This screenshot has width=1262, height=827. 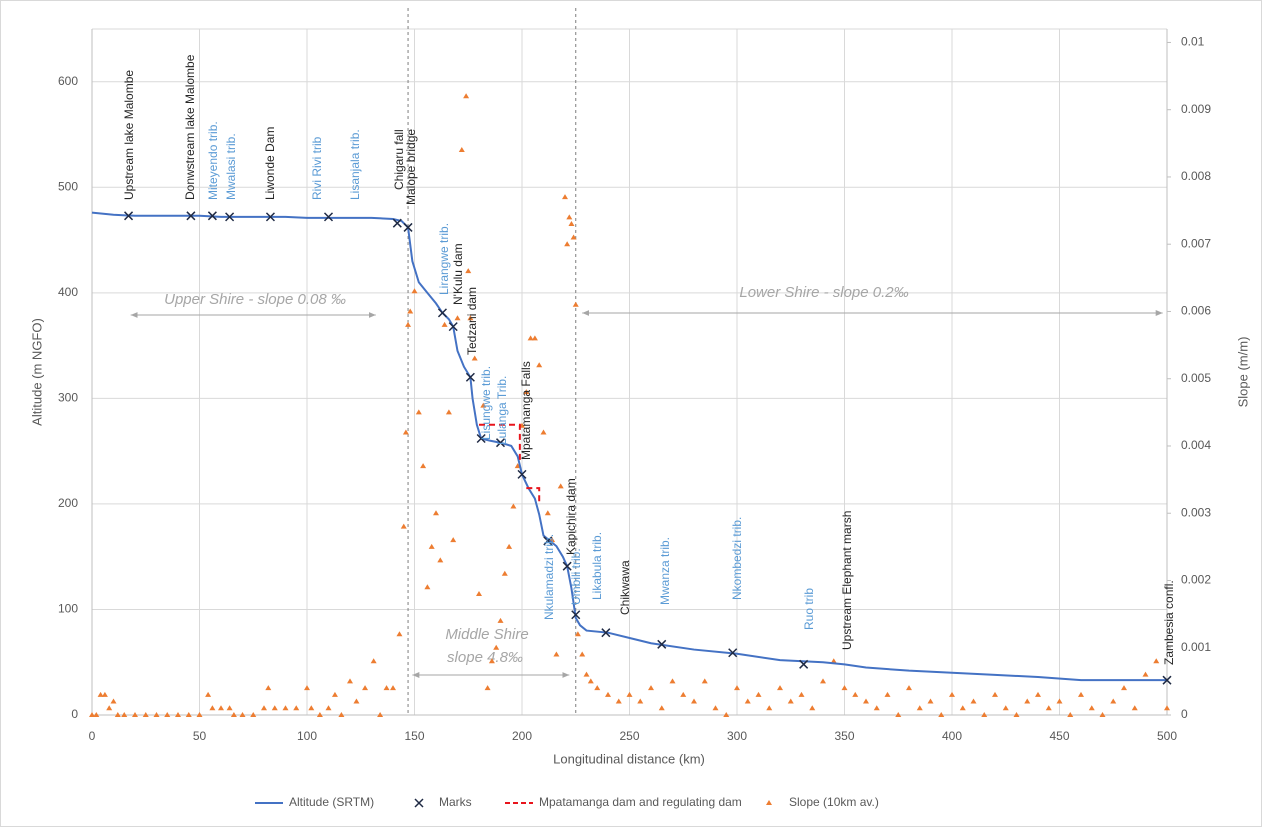 What do you see at coordinates (533, 495) in the screenshot?
I see `dam-line` at bounding box center [533, 495].